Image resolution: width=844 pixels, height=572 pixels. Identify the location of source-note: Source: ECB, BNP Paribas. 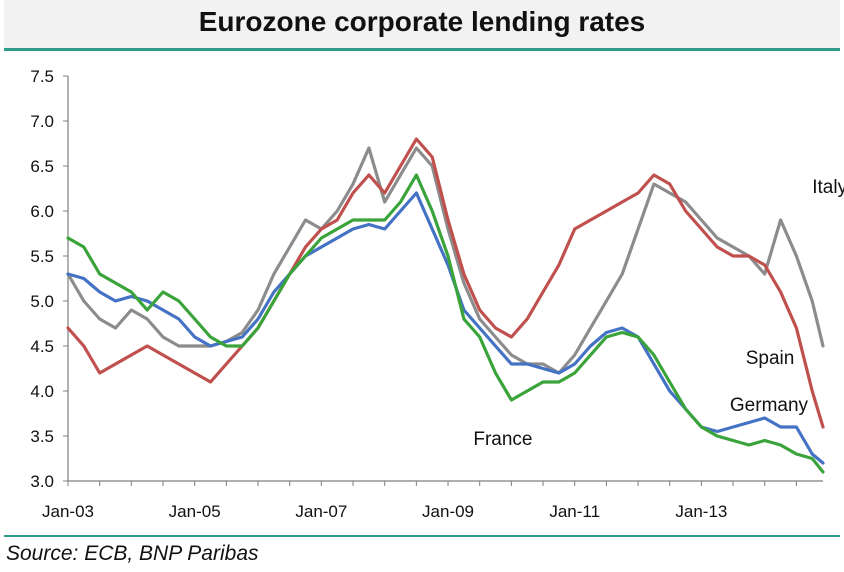
(132, 553).